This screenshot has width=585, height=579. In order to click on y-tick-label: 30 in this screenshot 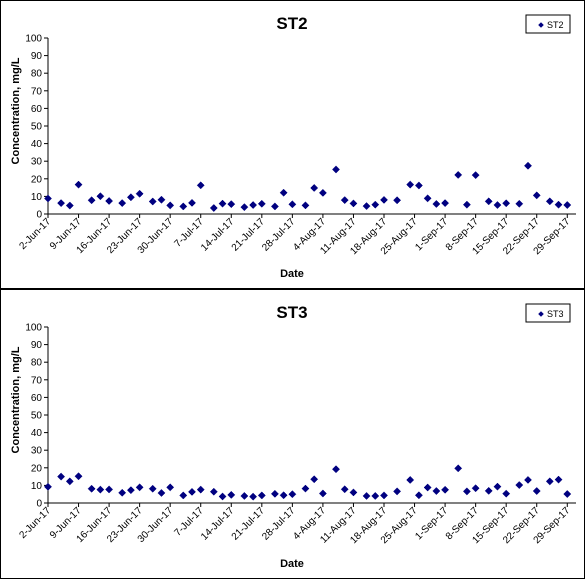, I will do `click(37, 451)`.